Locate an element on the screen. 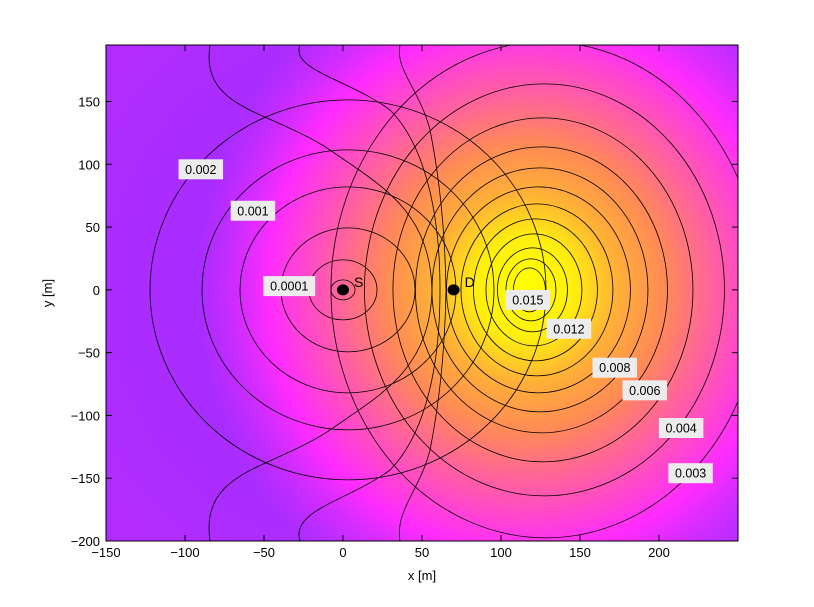 This screenshot has height=607, width=814. contour-label-text: 0.015 is located at coordinates (527, 300).